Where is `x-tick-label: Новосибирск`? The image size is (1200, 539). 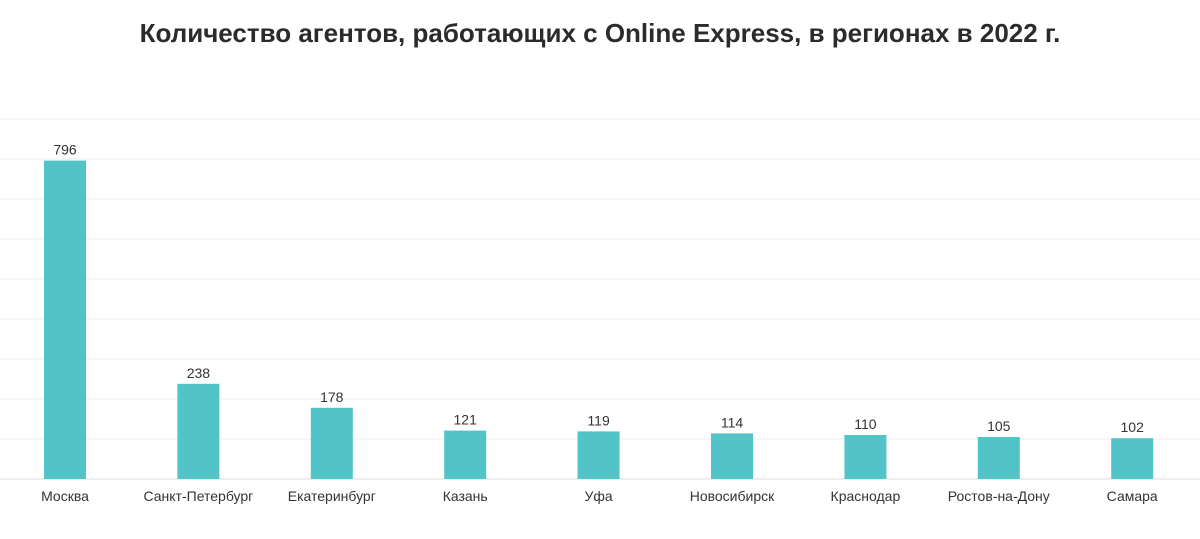
x-tick-label: Новосибирск is located at coordinates (732, 496).